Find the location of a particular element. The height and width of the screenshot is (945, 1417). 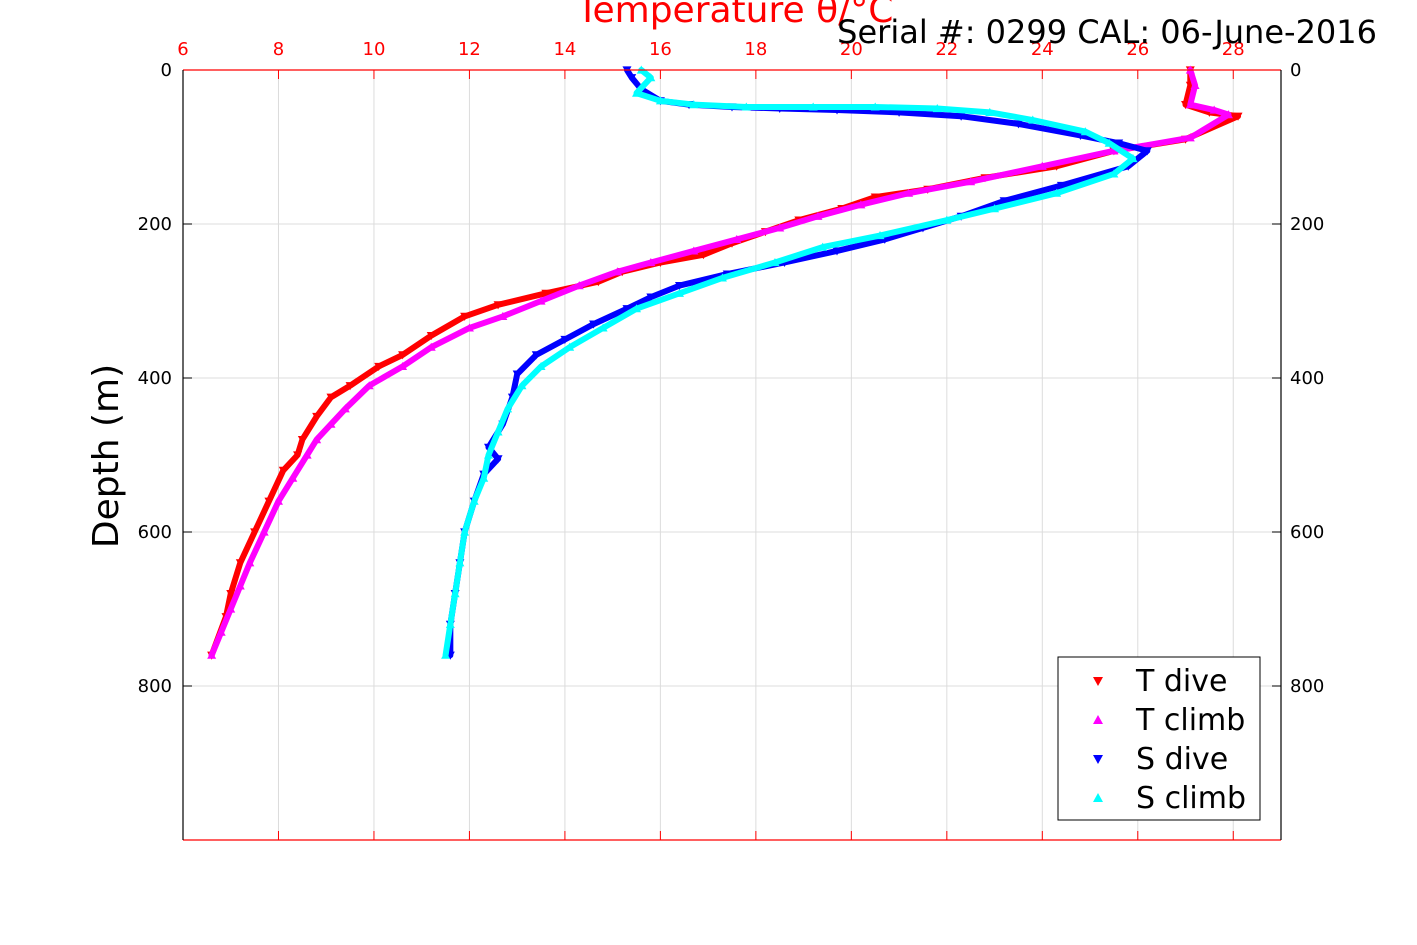

y-tick-label-left: 200 is located at coordinates (155, 224).